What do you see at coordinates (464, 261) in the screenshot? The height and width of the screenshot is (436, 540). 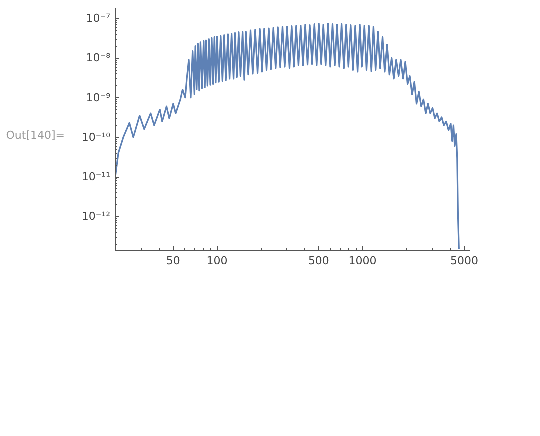 I see `x-tick-label: 5000` at bounding box center [464, 261].